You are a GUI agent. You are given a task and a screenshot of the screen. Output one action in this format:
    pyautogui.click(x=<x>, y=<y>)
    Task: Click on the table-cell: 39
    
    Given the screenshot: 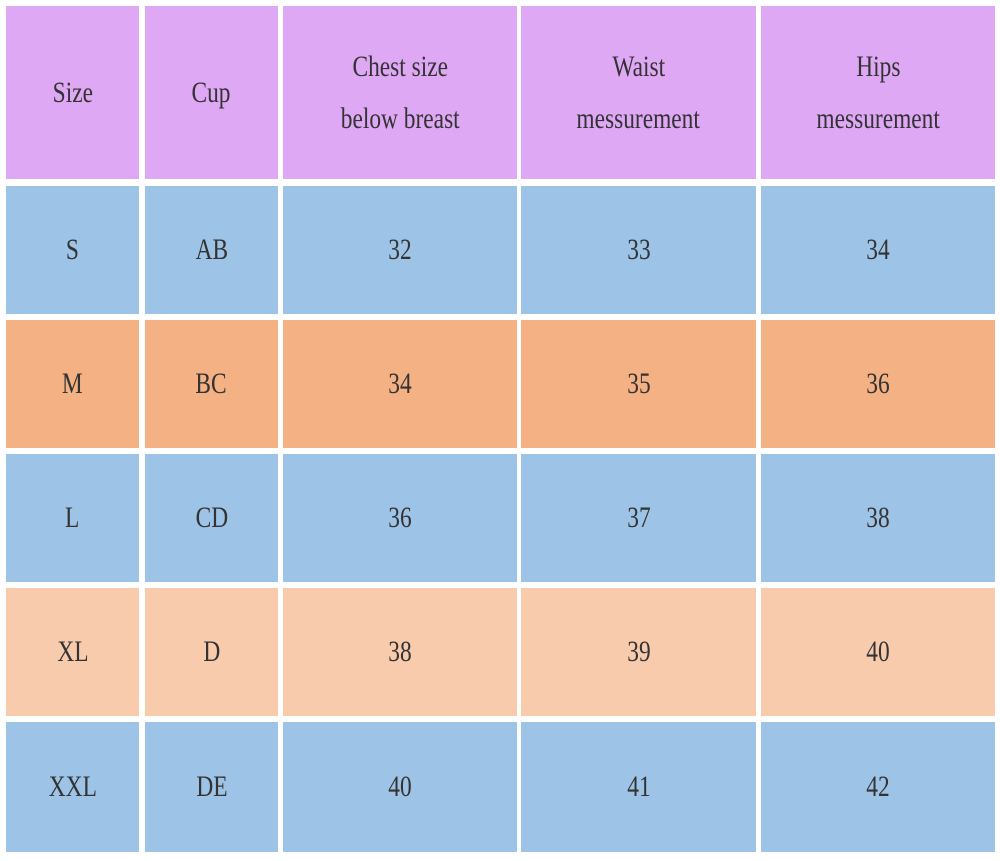 What is the action you would take?
    pyautogui.click(x=638, y=652)
    